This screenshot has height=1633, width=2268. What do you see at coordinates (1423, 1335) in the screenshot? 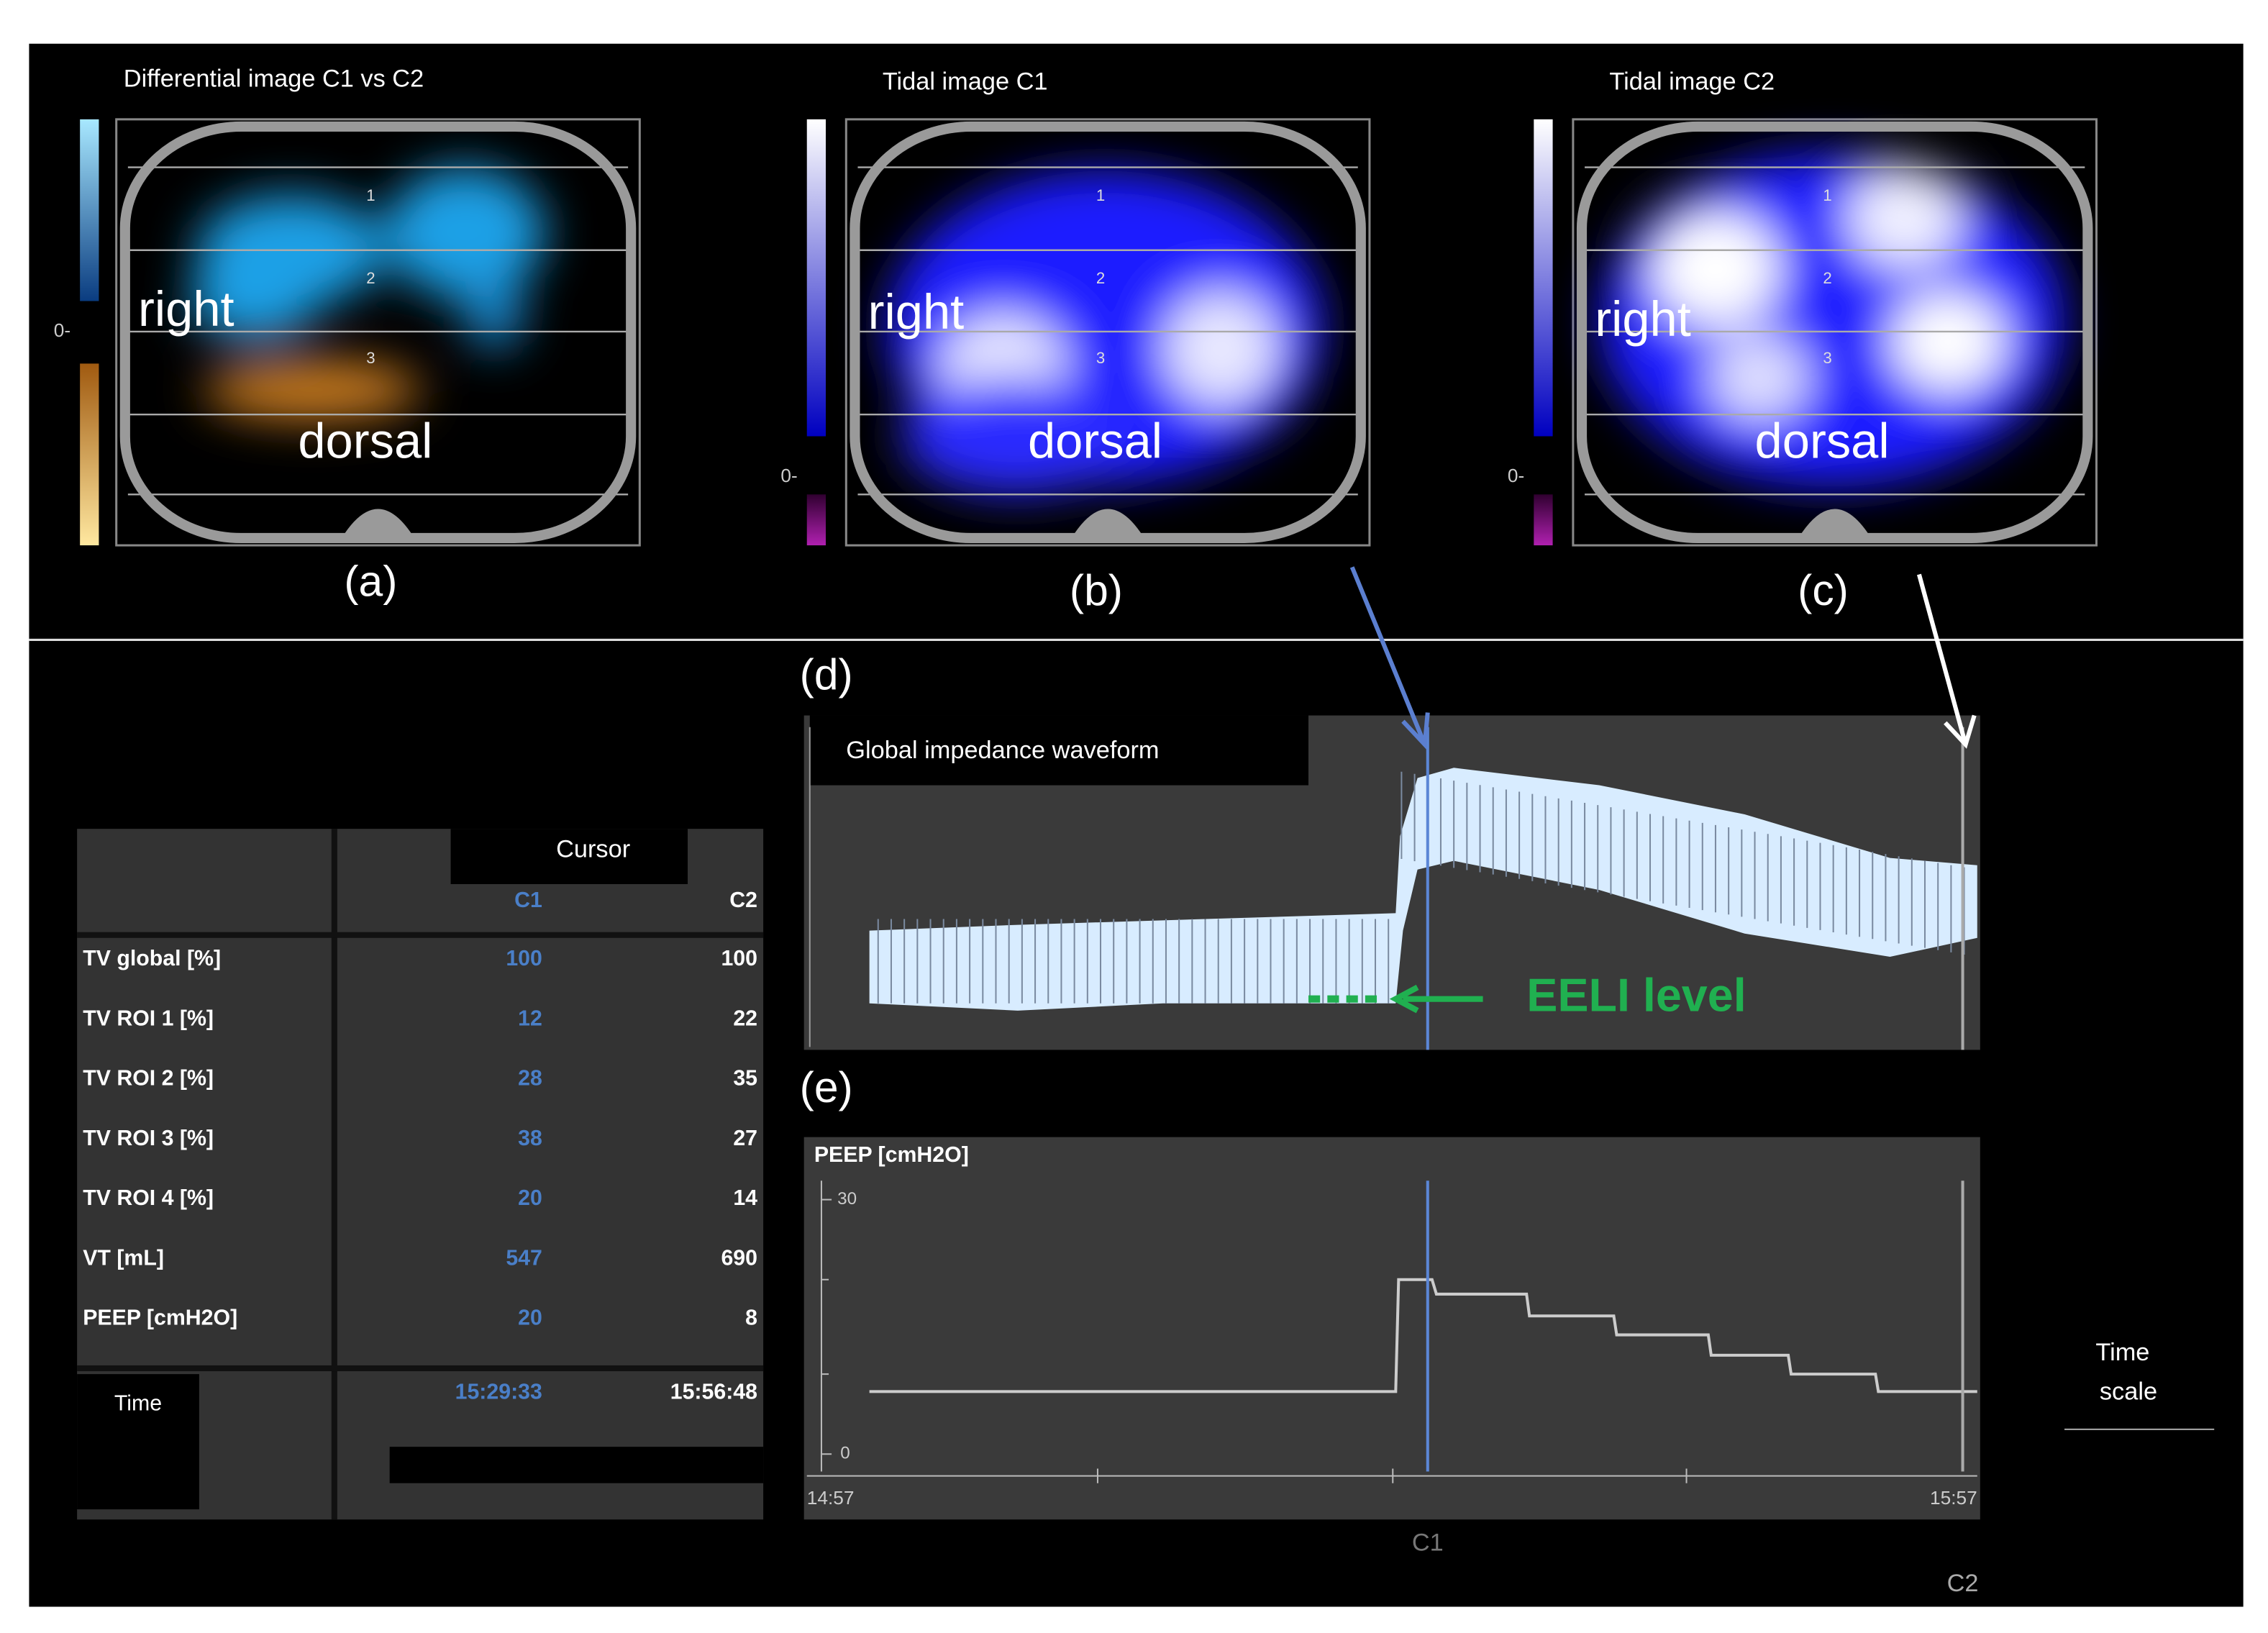
I see `peep-trace` at bounding box center [1423, 1335].